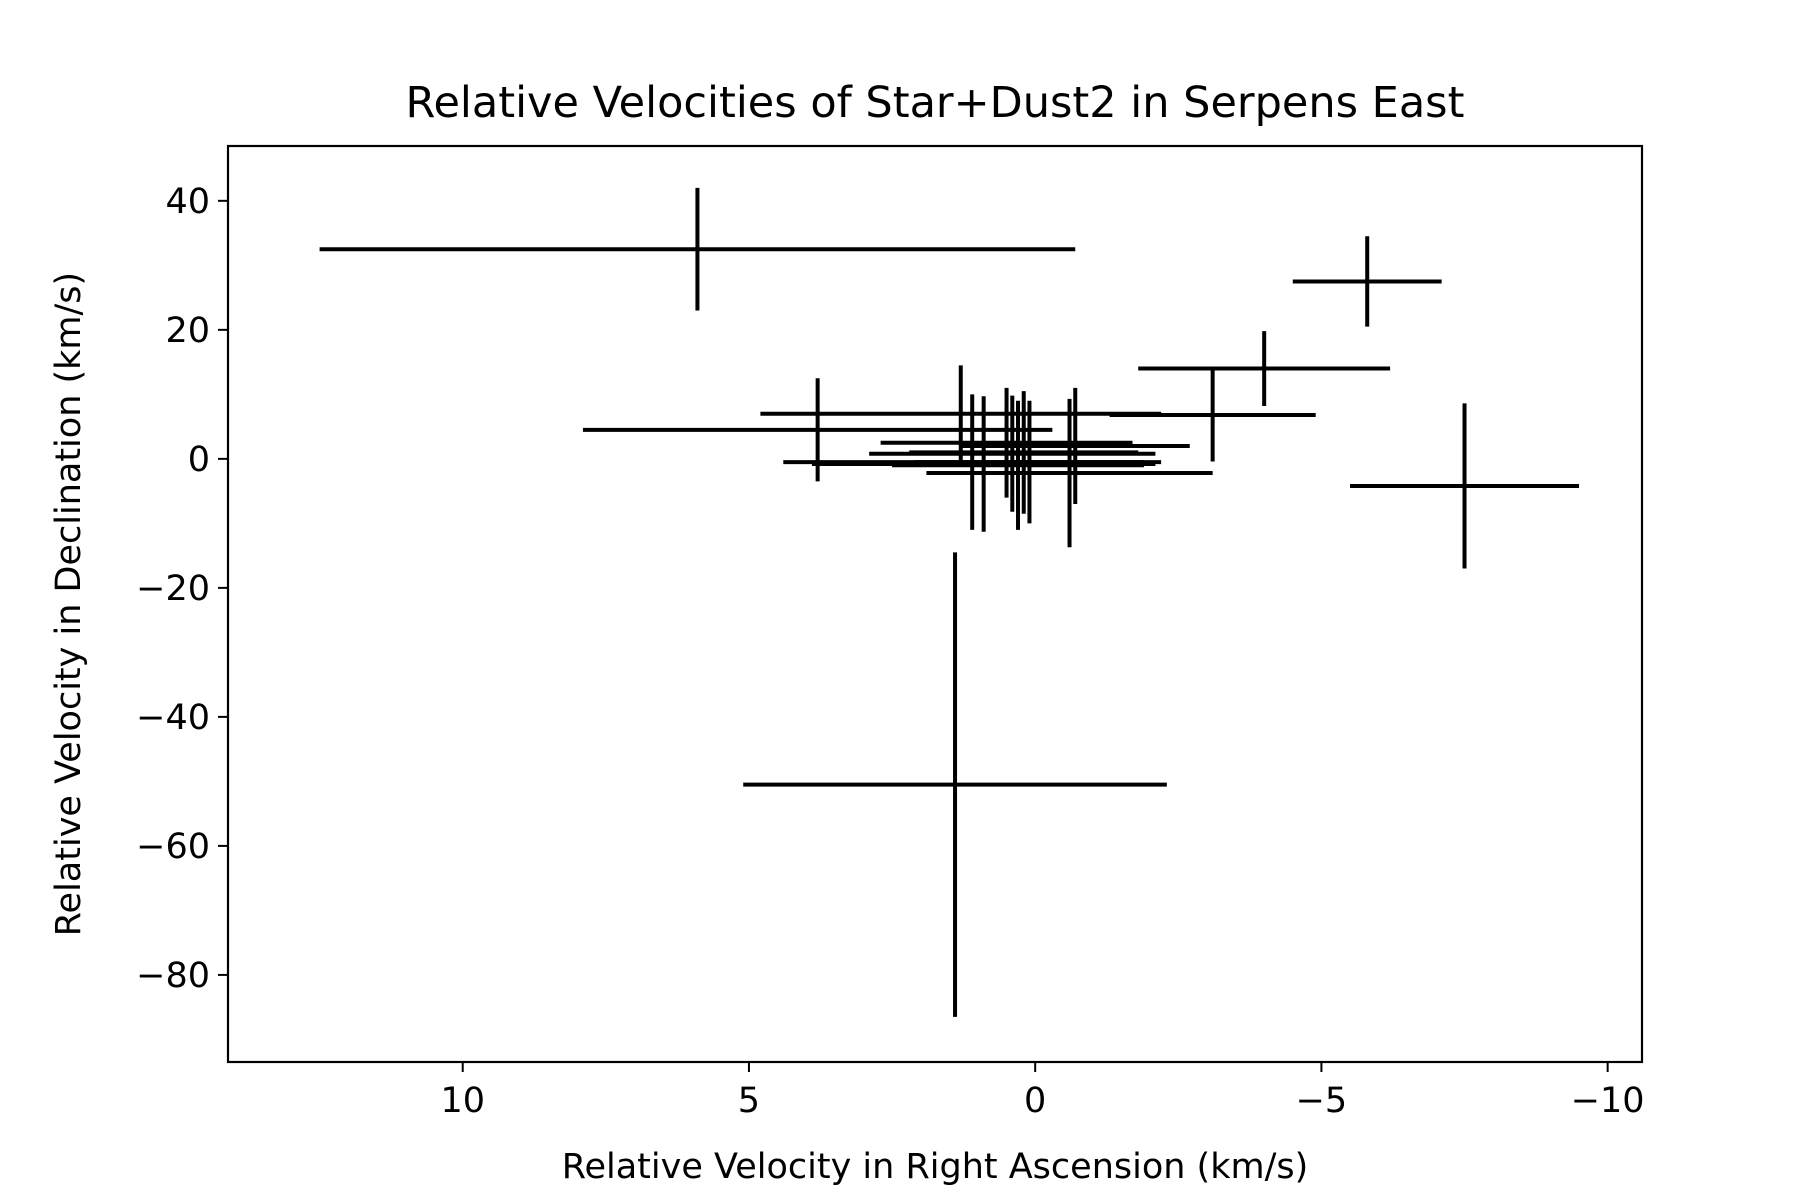  Describe the element at coordinates (173, 589) in the screenshot. I see `y-tick-label: −20` at that location.